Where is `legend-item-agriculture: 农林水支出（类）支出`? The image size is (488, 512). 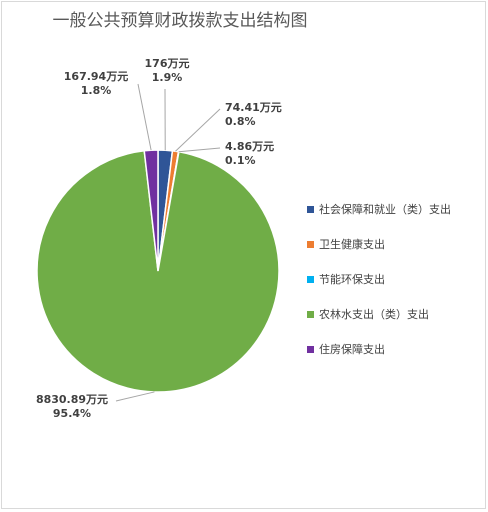
legend-item-agriculture: 农林水支出（类）支出 is located at coordinates (379, 323).